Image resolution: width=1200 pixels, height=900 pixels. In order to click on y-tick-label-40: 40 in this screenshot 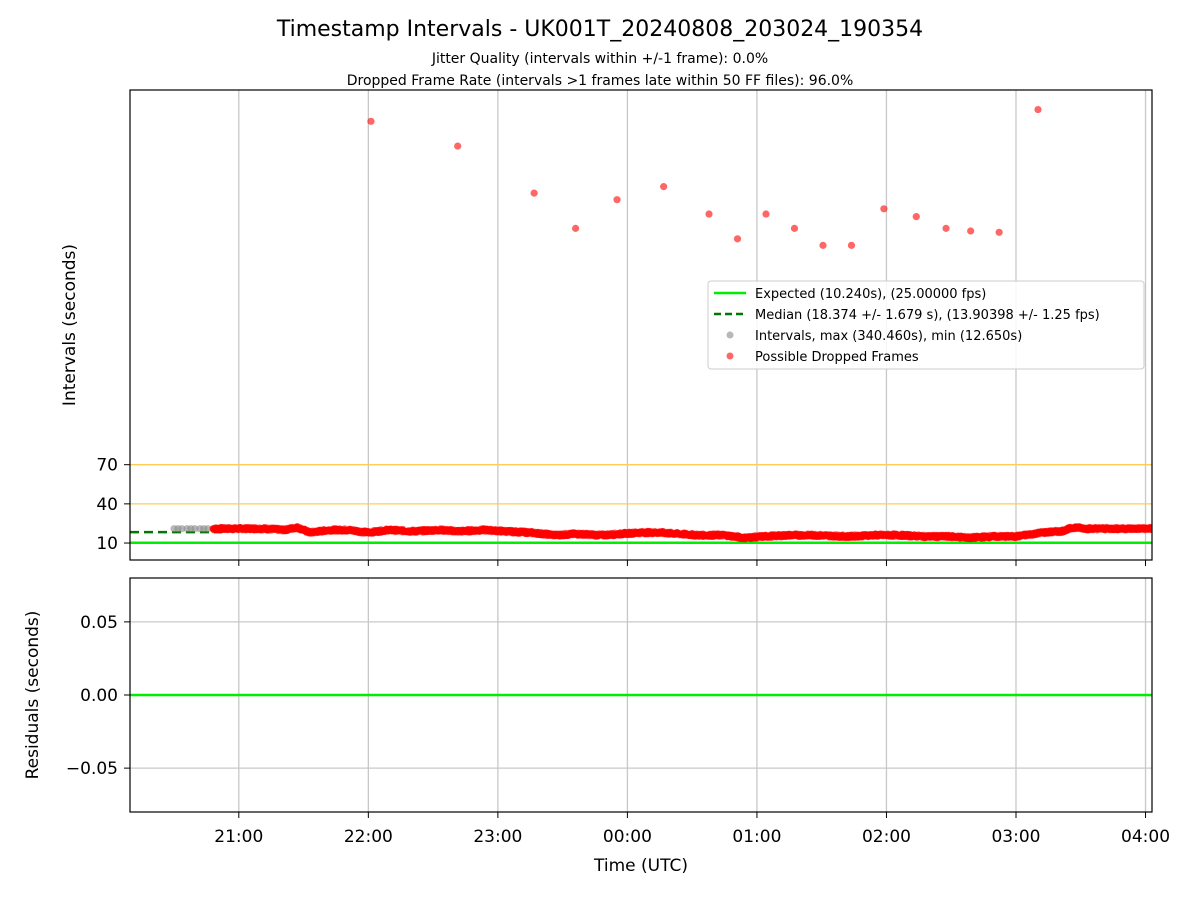, I will do `click(107, 505)`.